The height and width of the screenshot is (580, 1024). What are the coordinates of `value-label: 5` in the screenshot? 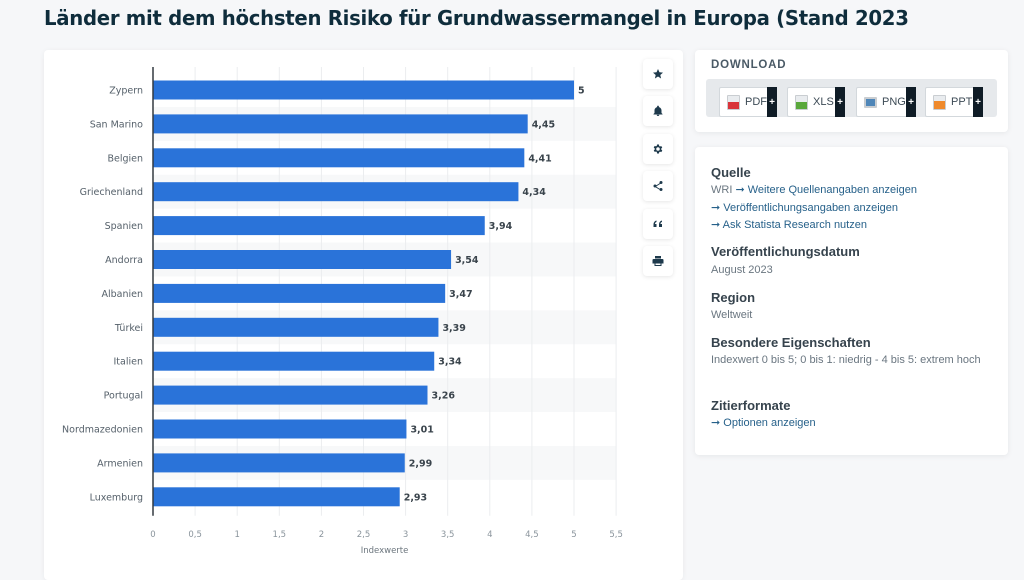 It's located at (581, 91).